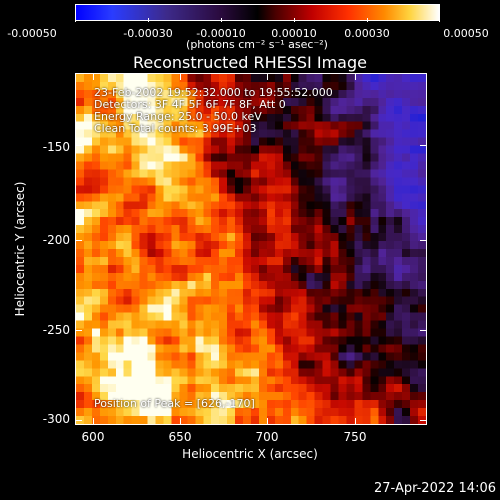  What do you see at coordinates (175, 128) in the screenshot?
I see `info-clean-counts: Clean Total counts: 3.99E+03` at bounding box center [175, 128].